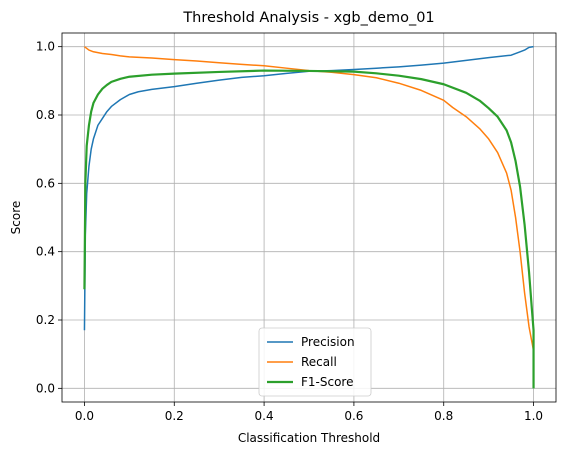 This screenshot has height=455, width=567. Describe the element at coordinates (353, 416) in the screenshot. I see `x-tick-label: 0.6` at that location.